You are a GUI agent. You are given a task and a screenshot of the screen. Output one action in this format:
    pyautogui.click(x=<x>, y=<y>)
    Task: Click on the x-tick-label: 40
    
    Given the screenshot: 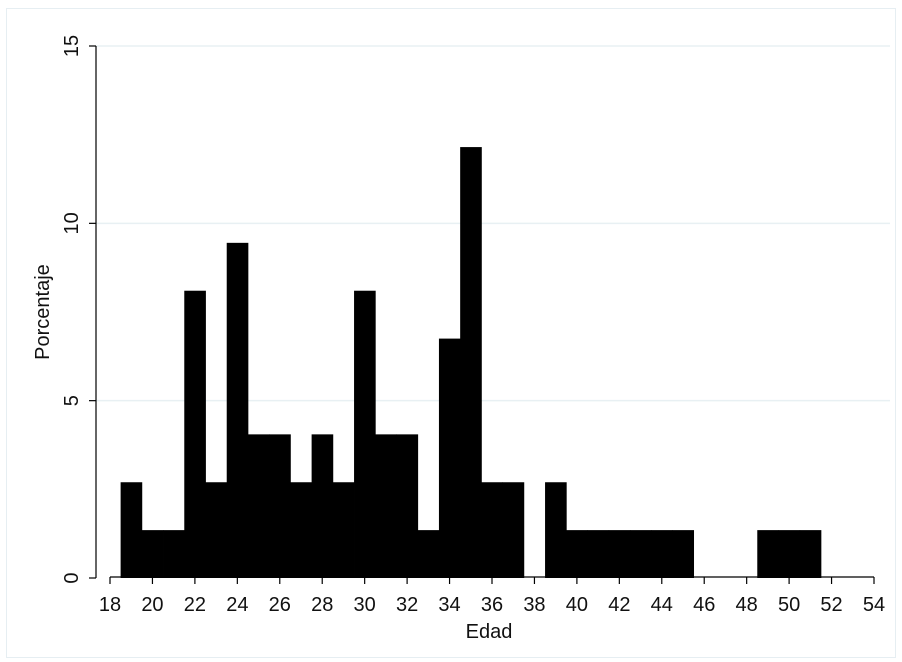 What is the action you would take?
    pyautogui.click(x=577, y=605)
    